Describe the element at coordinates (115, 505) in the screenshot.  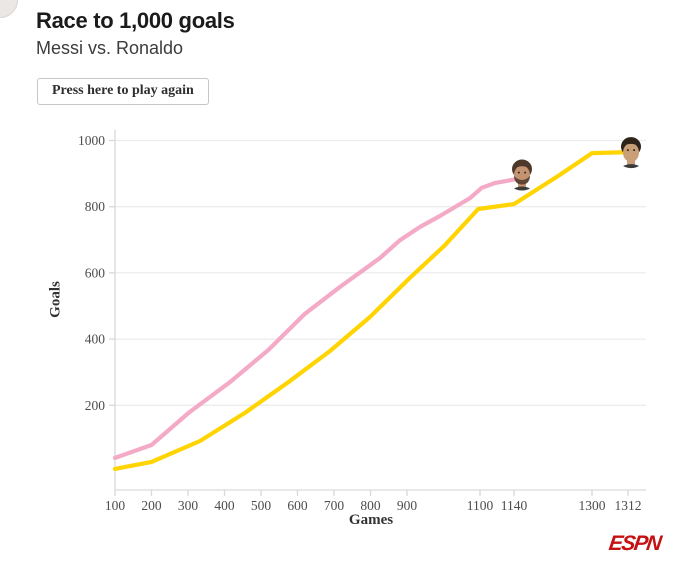
I see `svg-text: 100` at that location.